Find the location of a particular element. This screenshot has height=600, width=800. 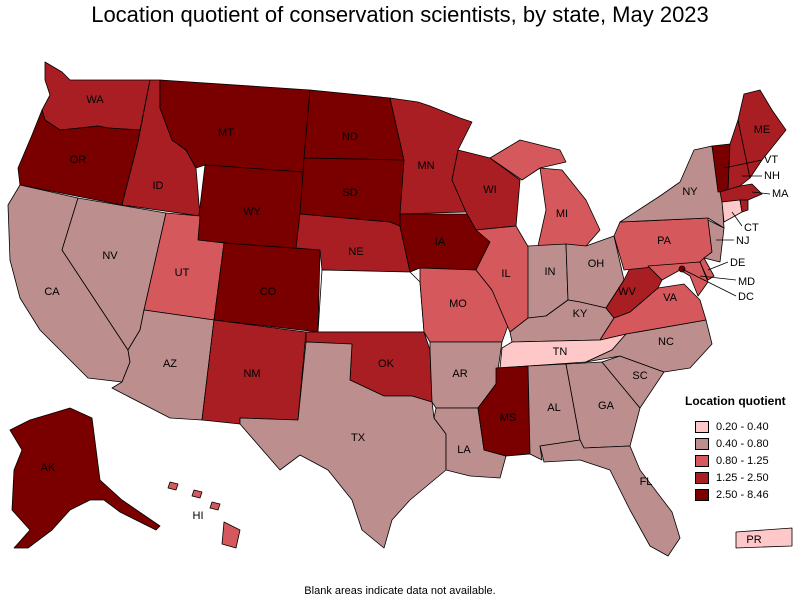

leader-ct is located at coordinates (737, 219).